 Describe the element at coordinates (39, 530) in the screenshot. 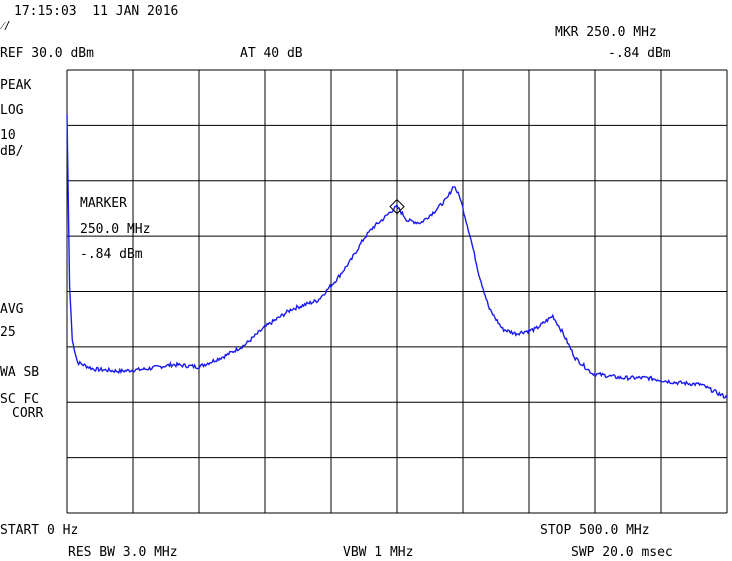

I see `start-frequency: START 0 Hz` at that location.